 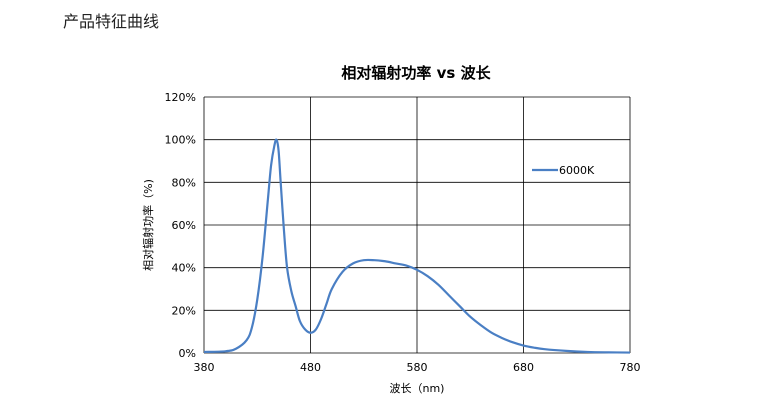 What do you see at coordinates (417, 388) in the screenshot?
I see `x-axis-label: 波长（nm)` at bounding box center [417, 388].